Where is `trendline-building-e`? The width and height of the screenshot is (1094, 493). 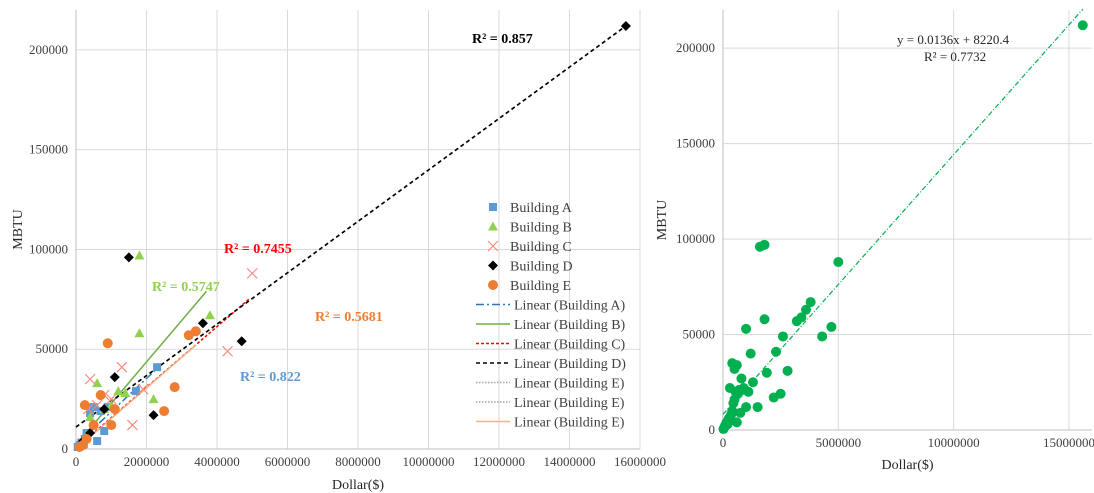
trendline-building-e is located at coordinates (136, 397).